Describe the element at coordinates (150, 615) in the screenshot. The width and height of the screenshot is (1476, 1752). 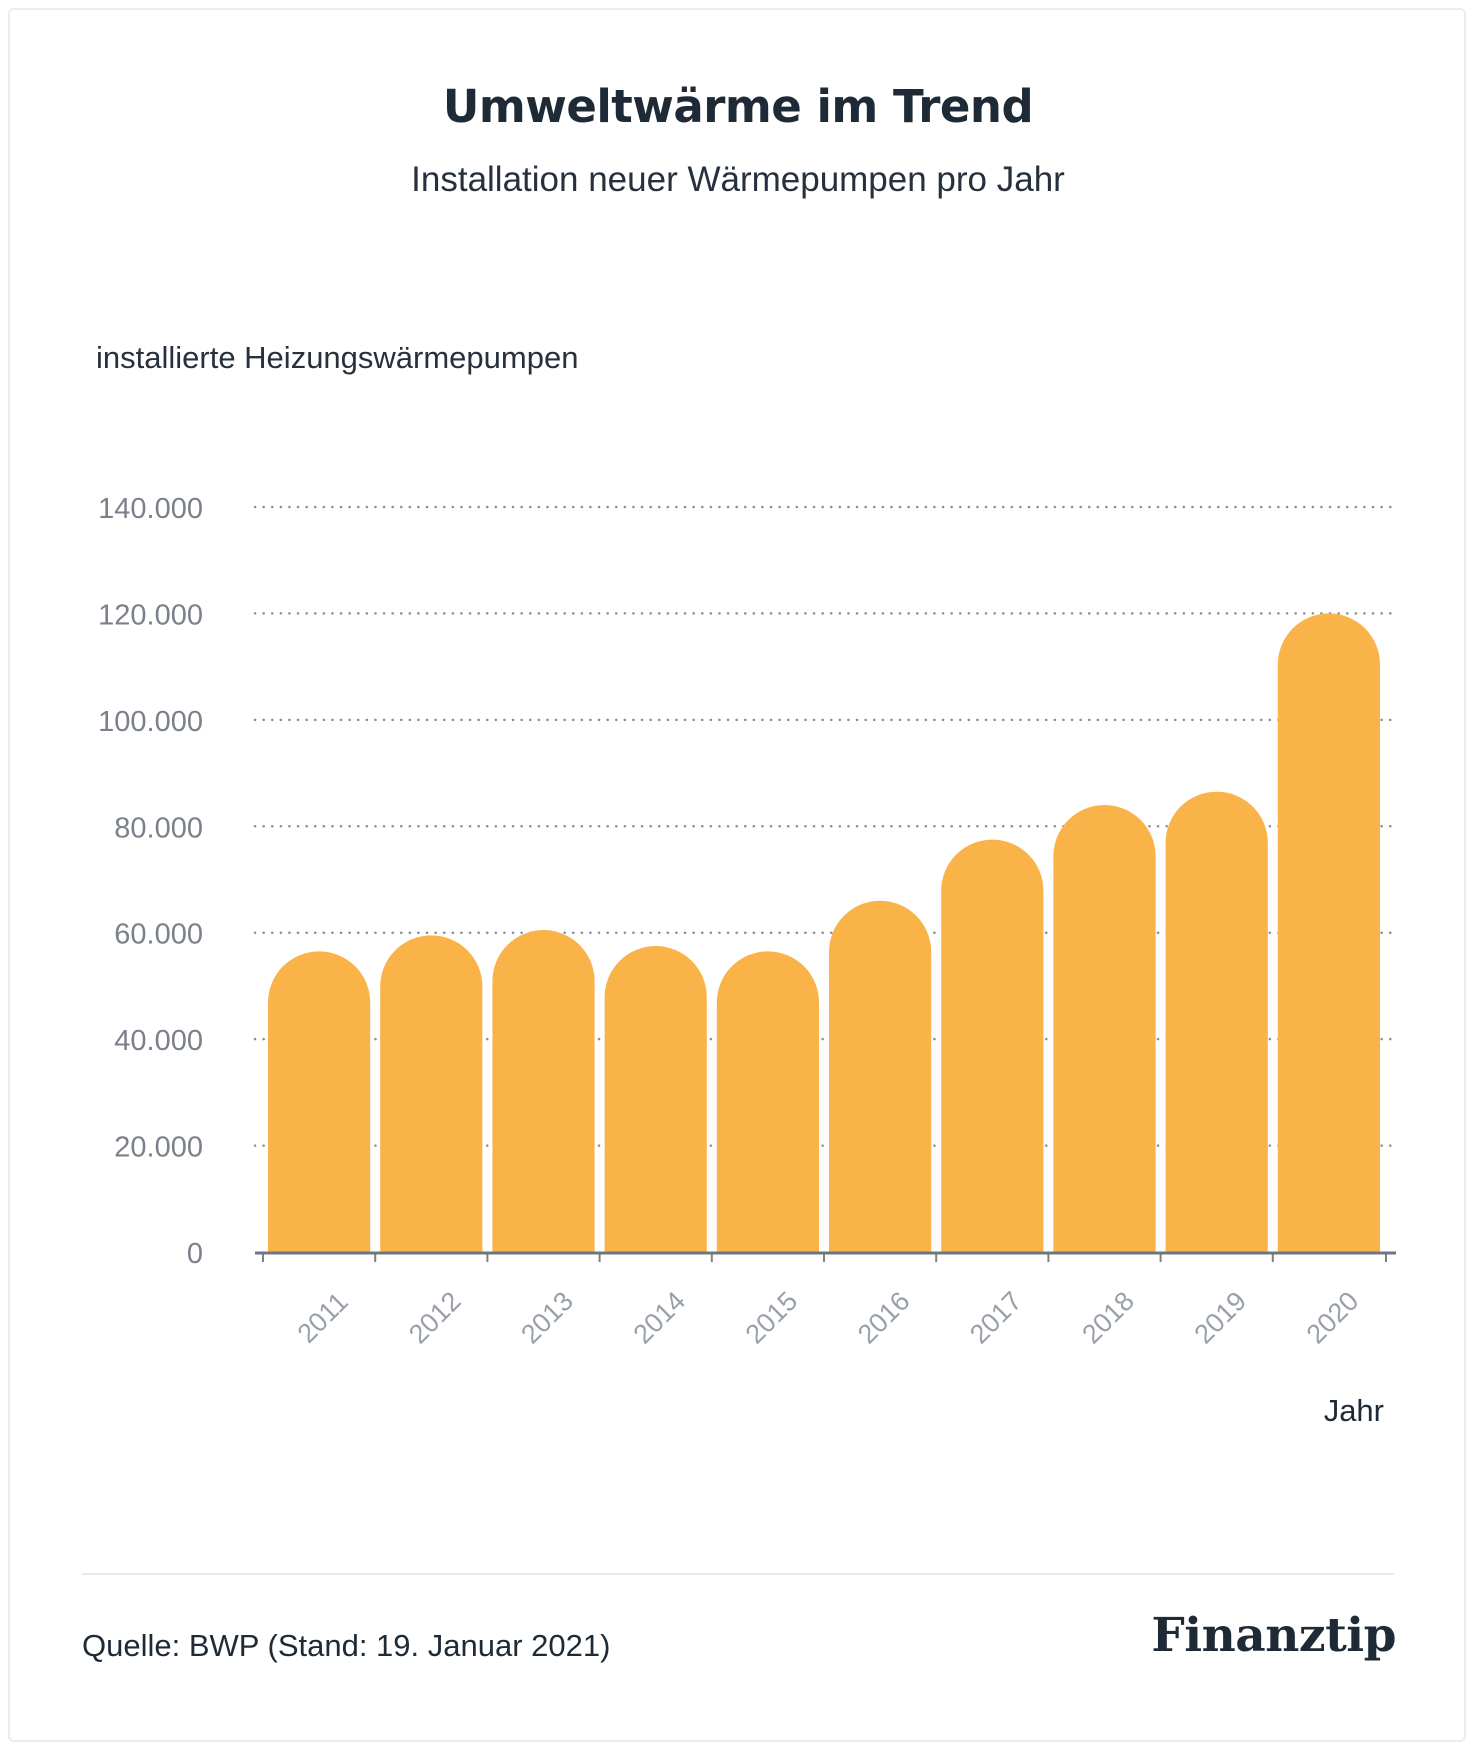
I see `y-tick-label: 120.000` at that location.